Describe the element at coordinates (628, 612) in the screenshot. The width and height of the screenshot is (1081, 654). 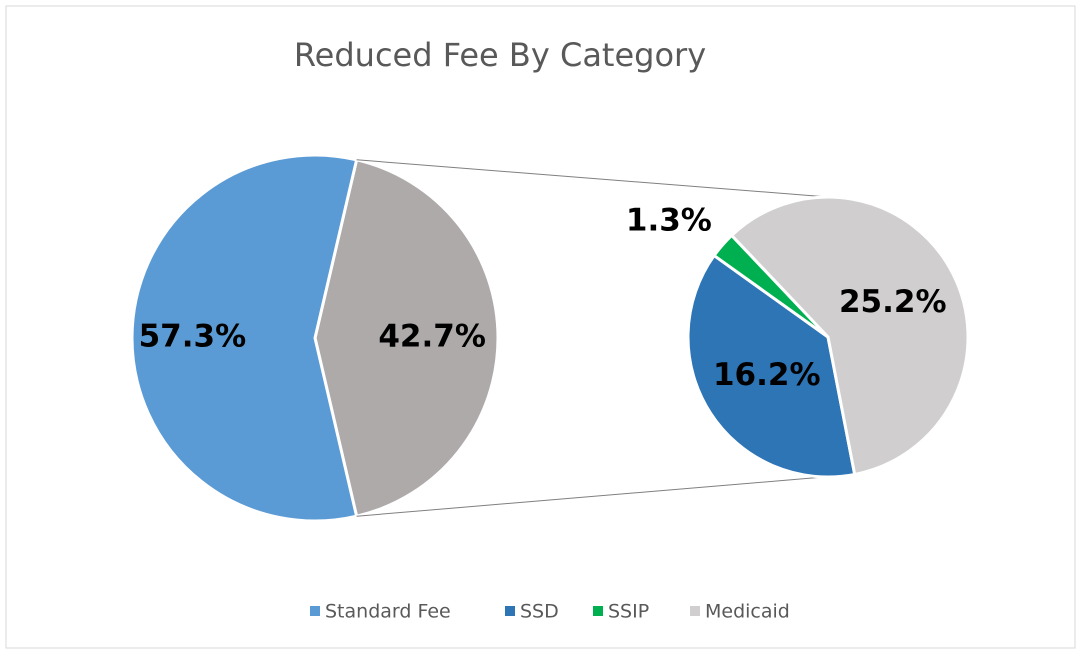
I see `legend-label: SSIP` at that location.